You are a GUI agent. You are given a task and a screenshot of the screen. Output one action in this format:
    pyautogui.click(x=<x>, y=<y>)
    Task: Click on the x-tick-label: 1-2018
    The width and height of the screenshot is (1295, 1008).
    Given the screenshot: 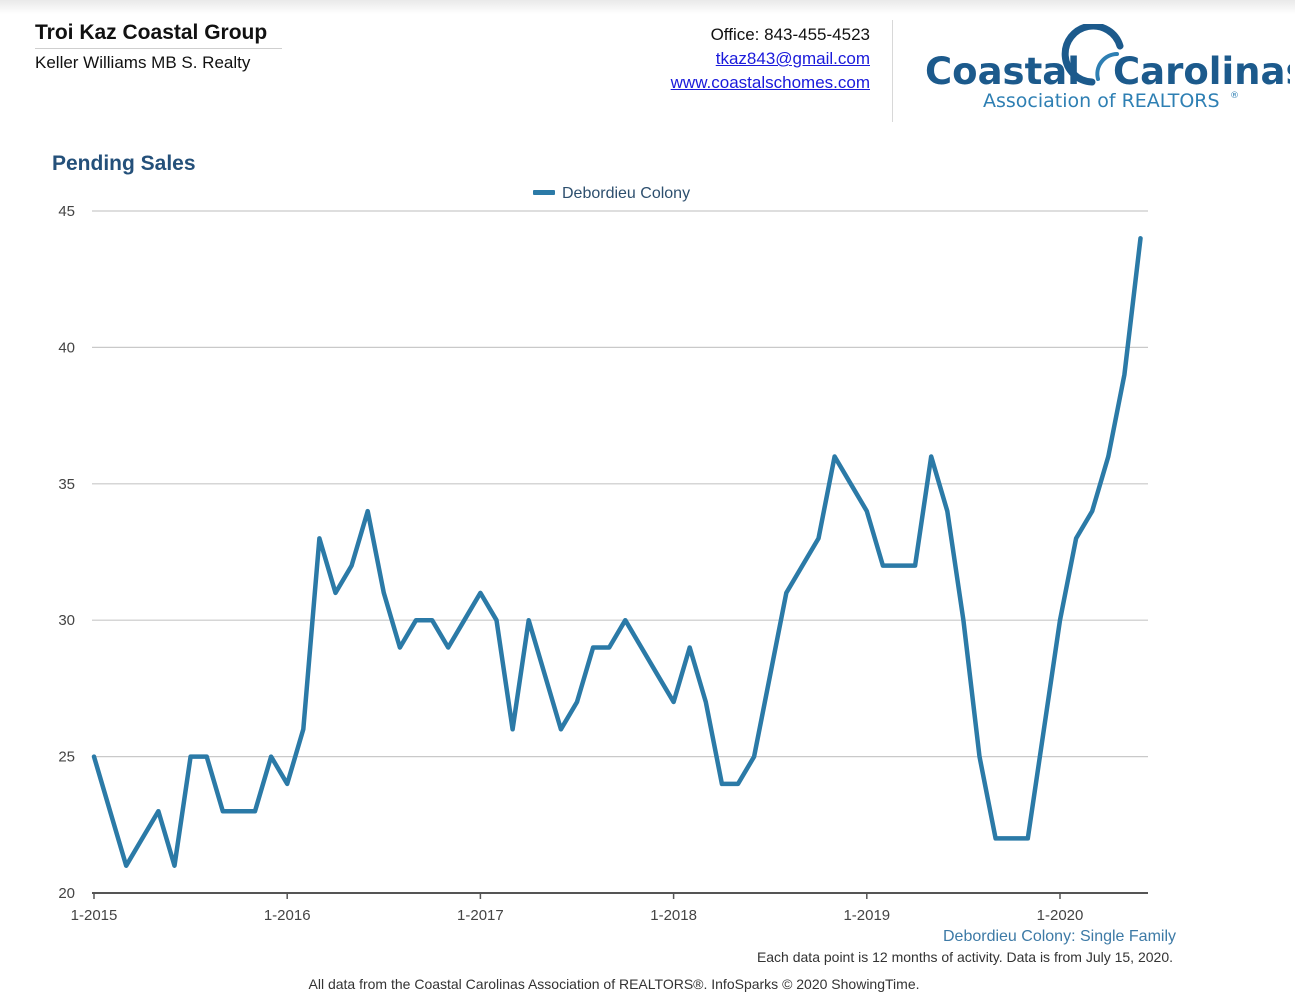 What is the action you would take?
    pyautogui.click(x=673, y=915)
    